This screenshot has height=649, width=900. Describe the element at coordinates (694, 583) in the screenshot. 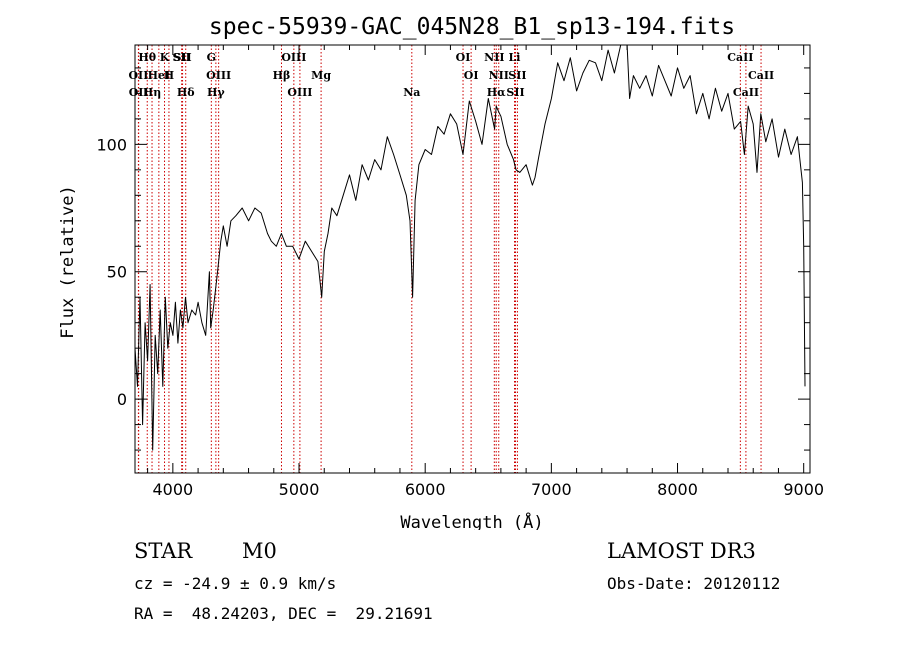

I see `observation-date: Obs-Date: 20120112` at that location.